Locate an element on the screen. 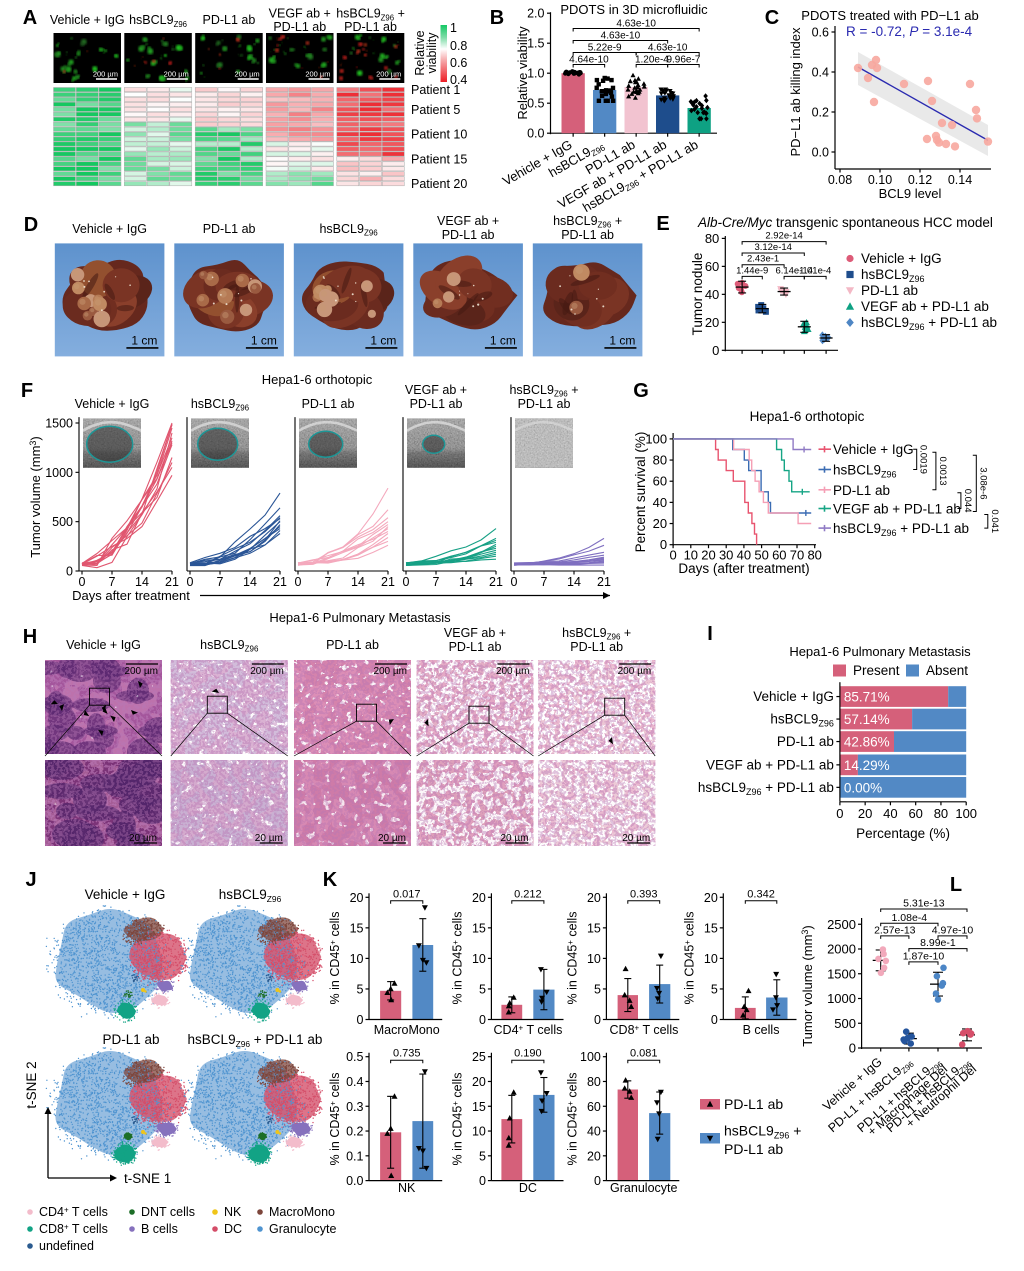 Image resolution: width=1024 pixels, height=1271 pixels. svg-text: t-SNE 2 is located at coordinates (31, 1084).